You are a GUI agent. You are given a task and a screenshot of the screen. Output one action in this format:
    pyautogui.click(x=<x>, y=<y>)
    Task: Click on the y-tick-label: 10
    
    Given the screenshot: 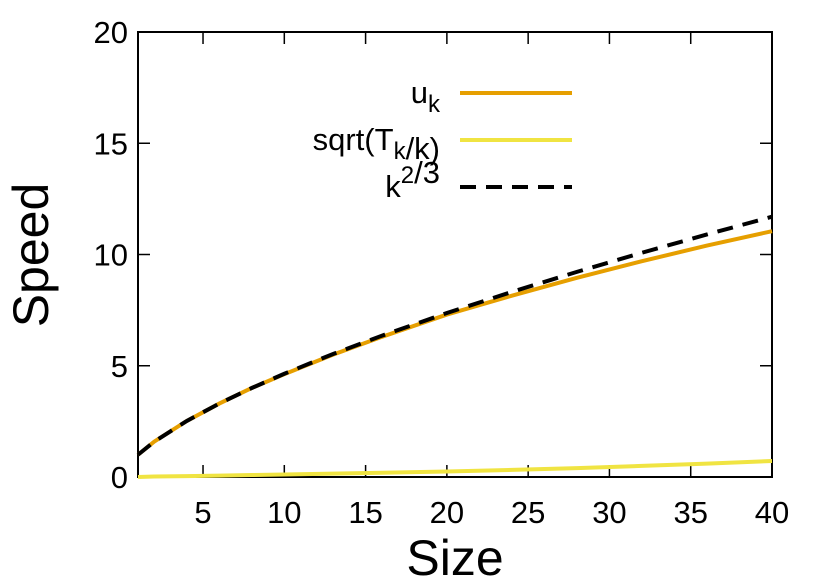 What is the action you would take?
    pyautogui.click(x=111, y=255)
    